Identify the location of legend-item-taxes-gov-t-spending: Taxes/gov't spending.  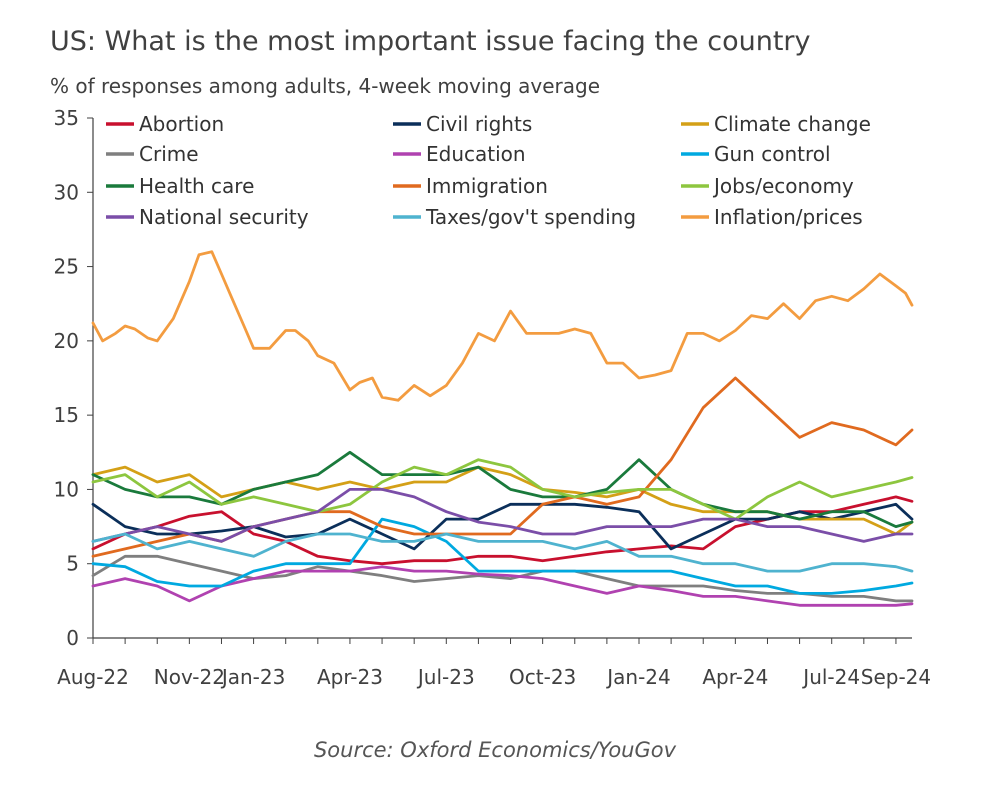
(514, 217).